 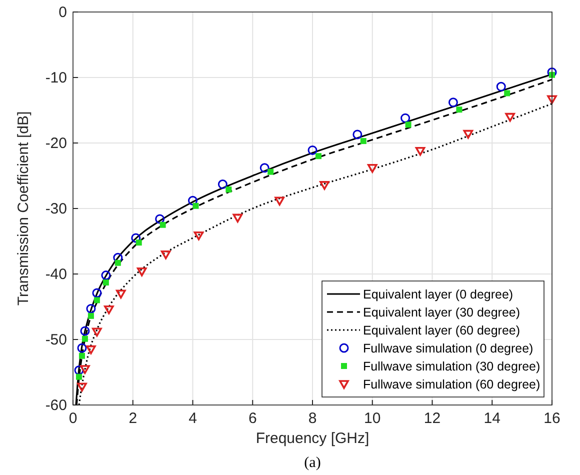 I want to click on text: (a), so click(x=312, y=463).